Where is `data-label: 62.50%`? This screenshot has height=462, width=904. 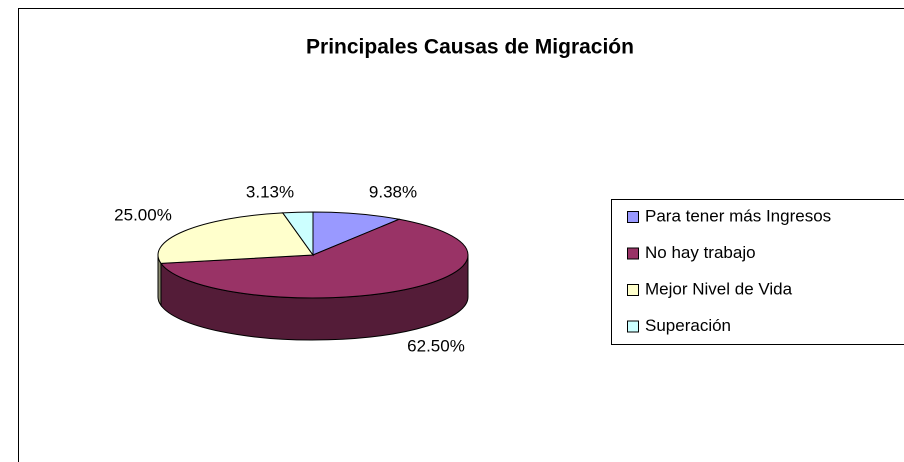
data-label: 62.50% is located at coordinates (436, 345).